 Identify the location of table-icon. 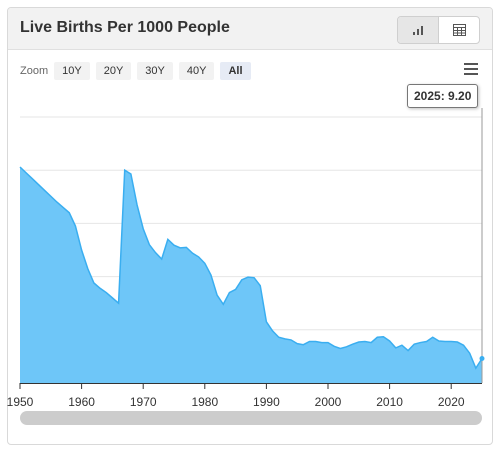
(459, 30).